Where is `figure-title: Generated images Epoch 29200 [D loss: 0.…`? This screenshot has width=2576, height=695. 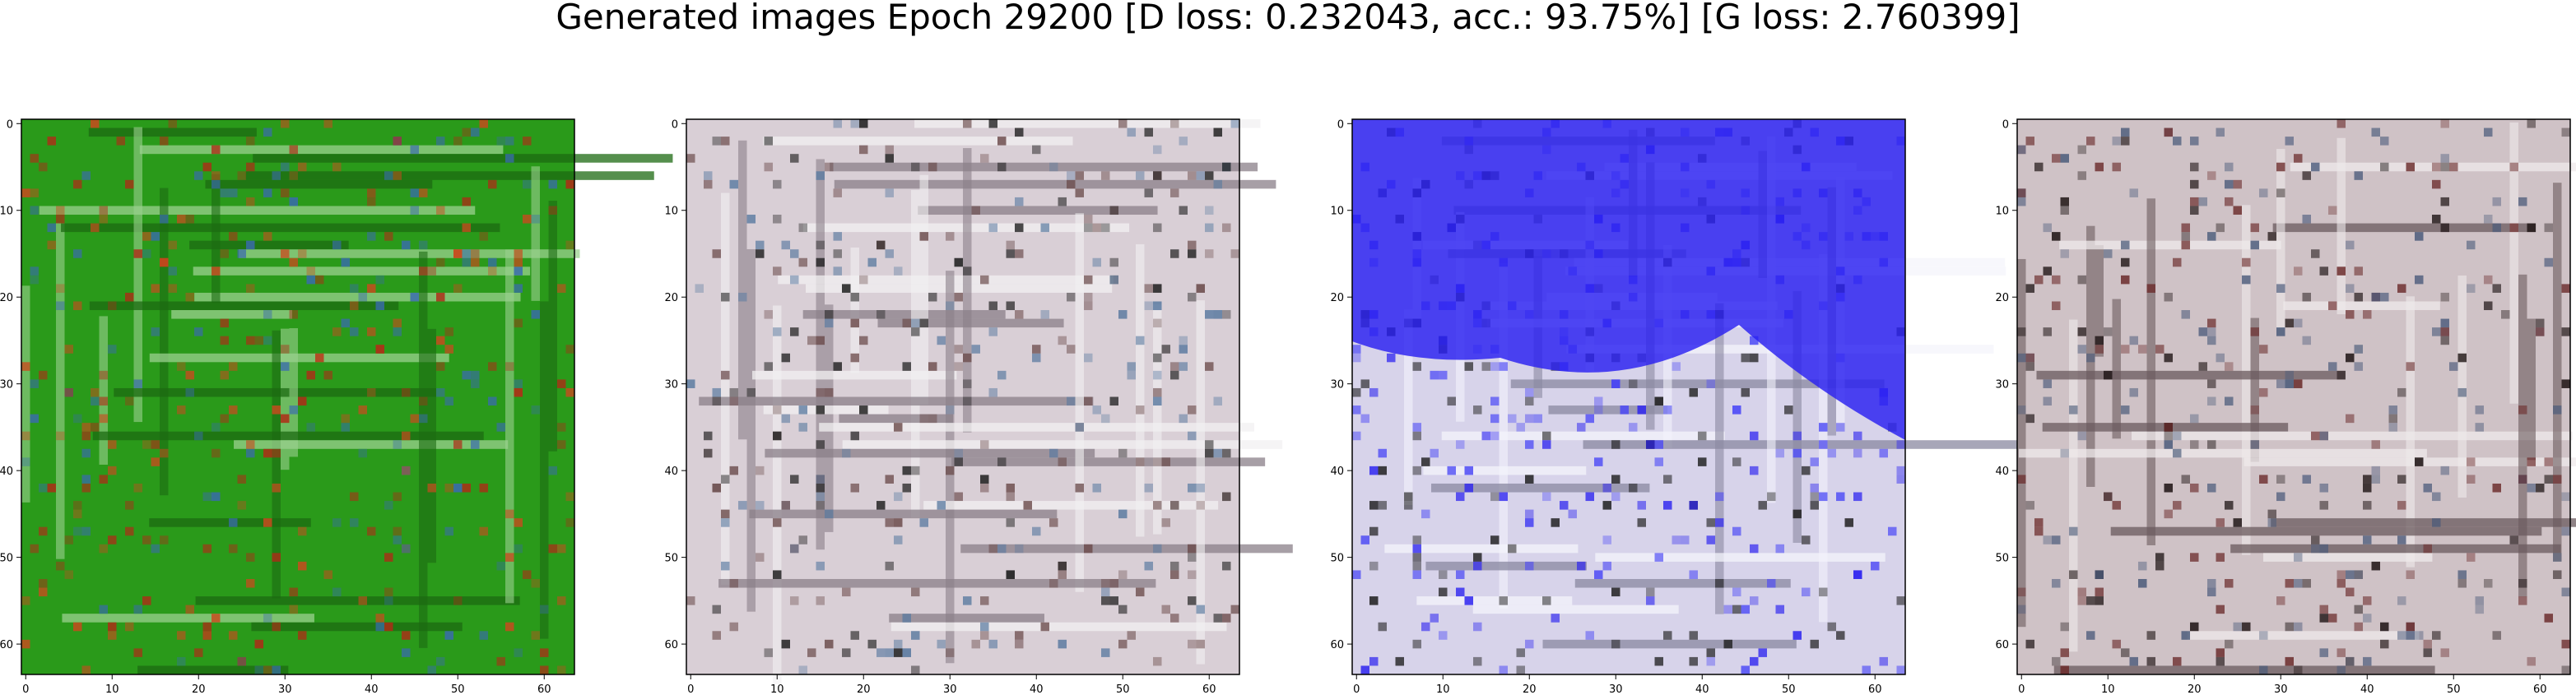 figure-title: Generated images Epoch 29200 [D loss: 0.… is located at coordinates (1288, 18).